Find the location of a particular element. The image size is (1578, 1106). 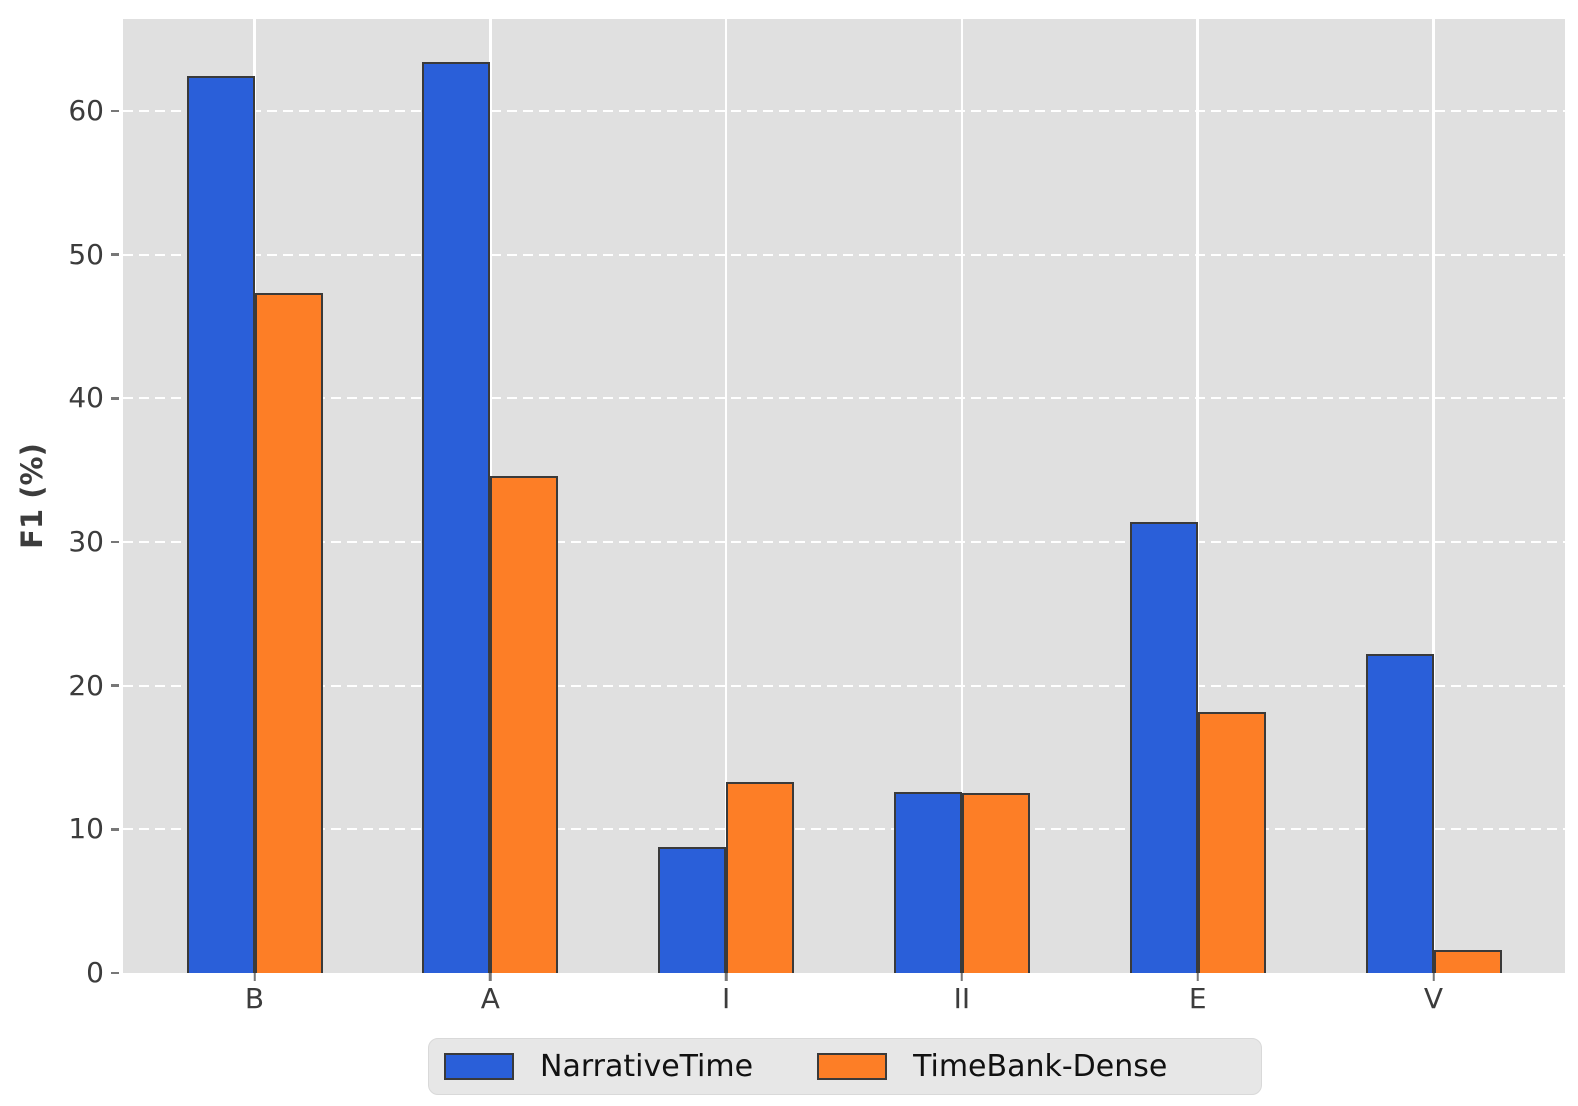

bar-narrativetime-ii is located at coordinates (927, 882).